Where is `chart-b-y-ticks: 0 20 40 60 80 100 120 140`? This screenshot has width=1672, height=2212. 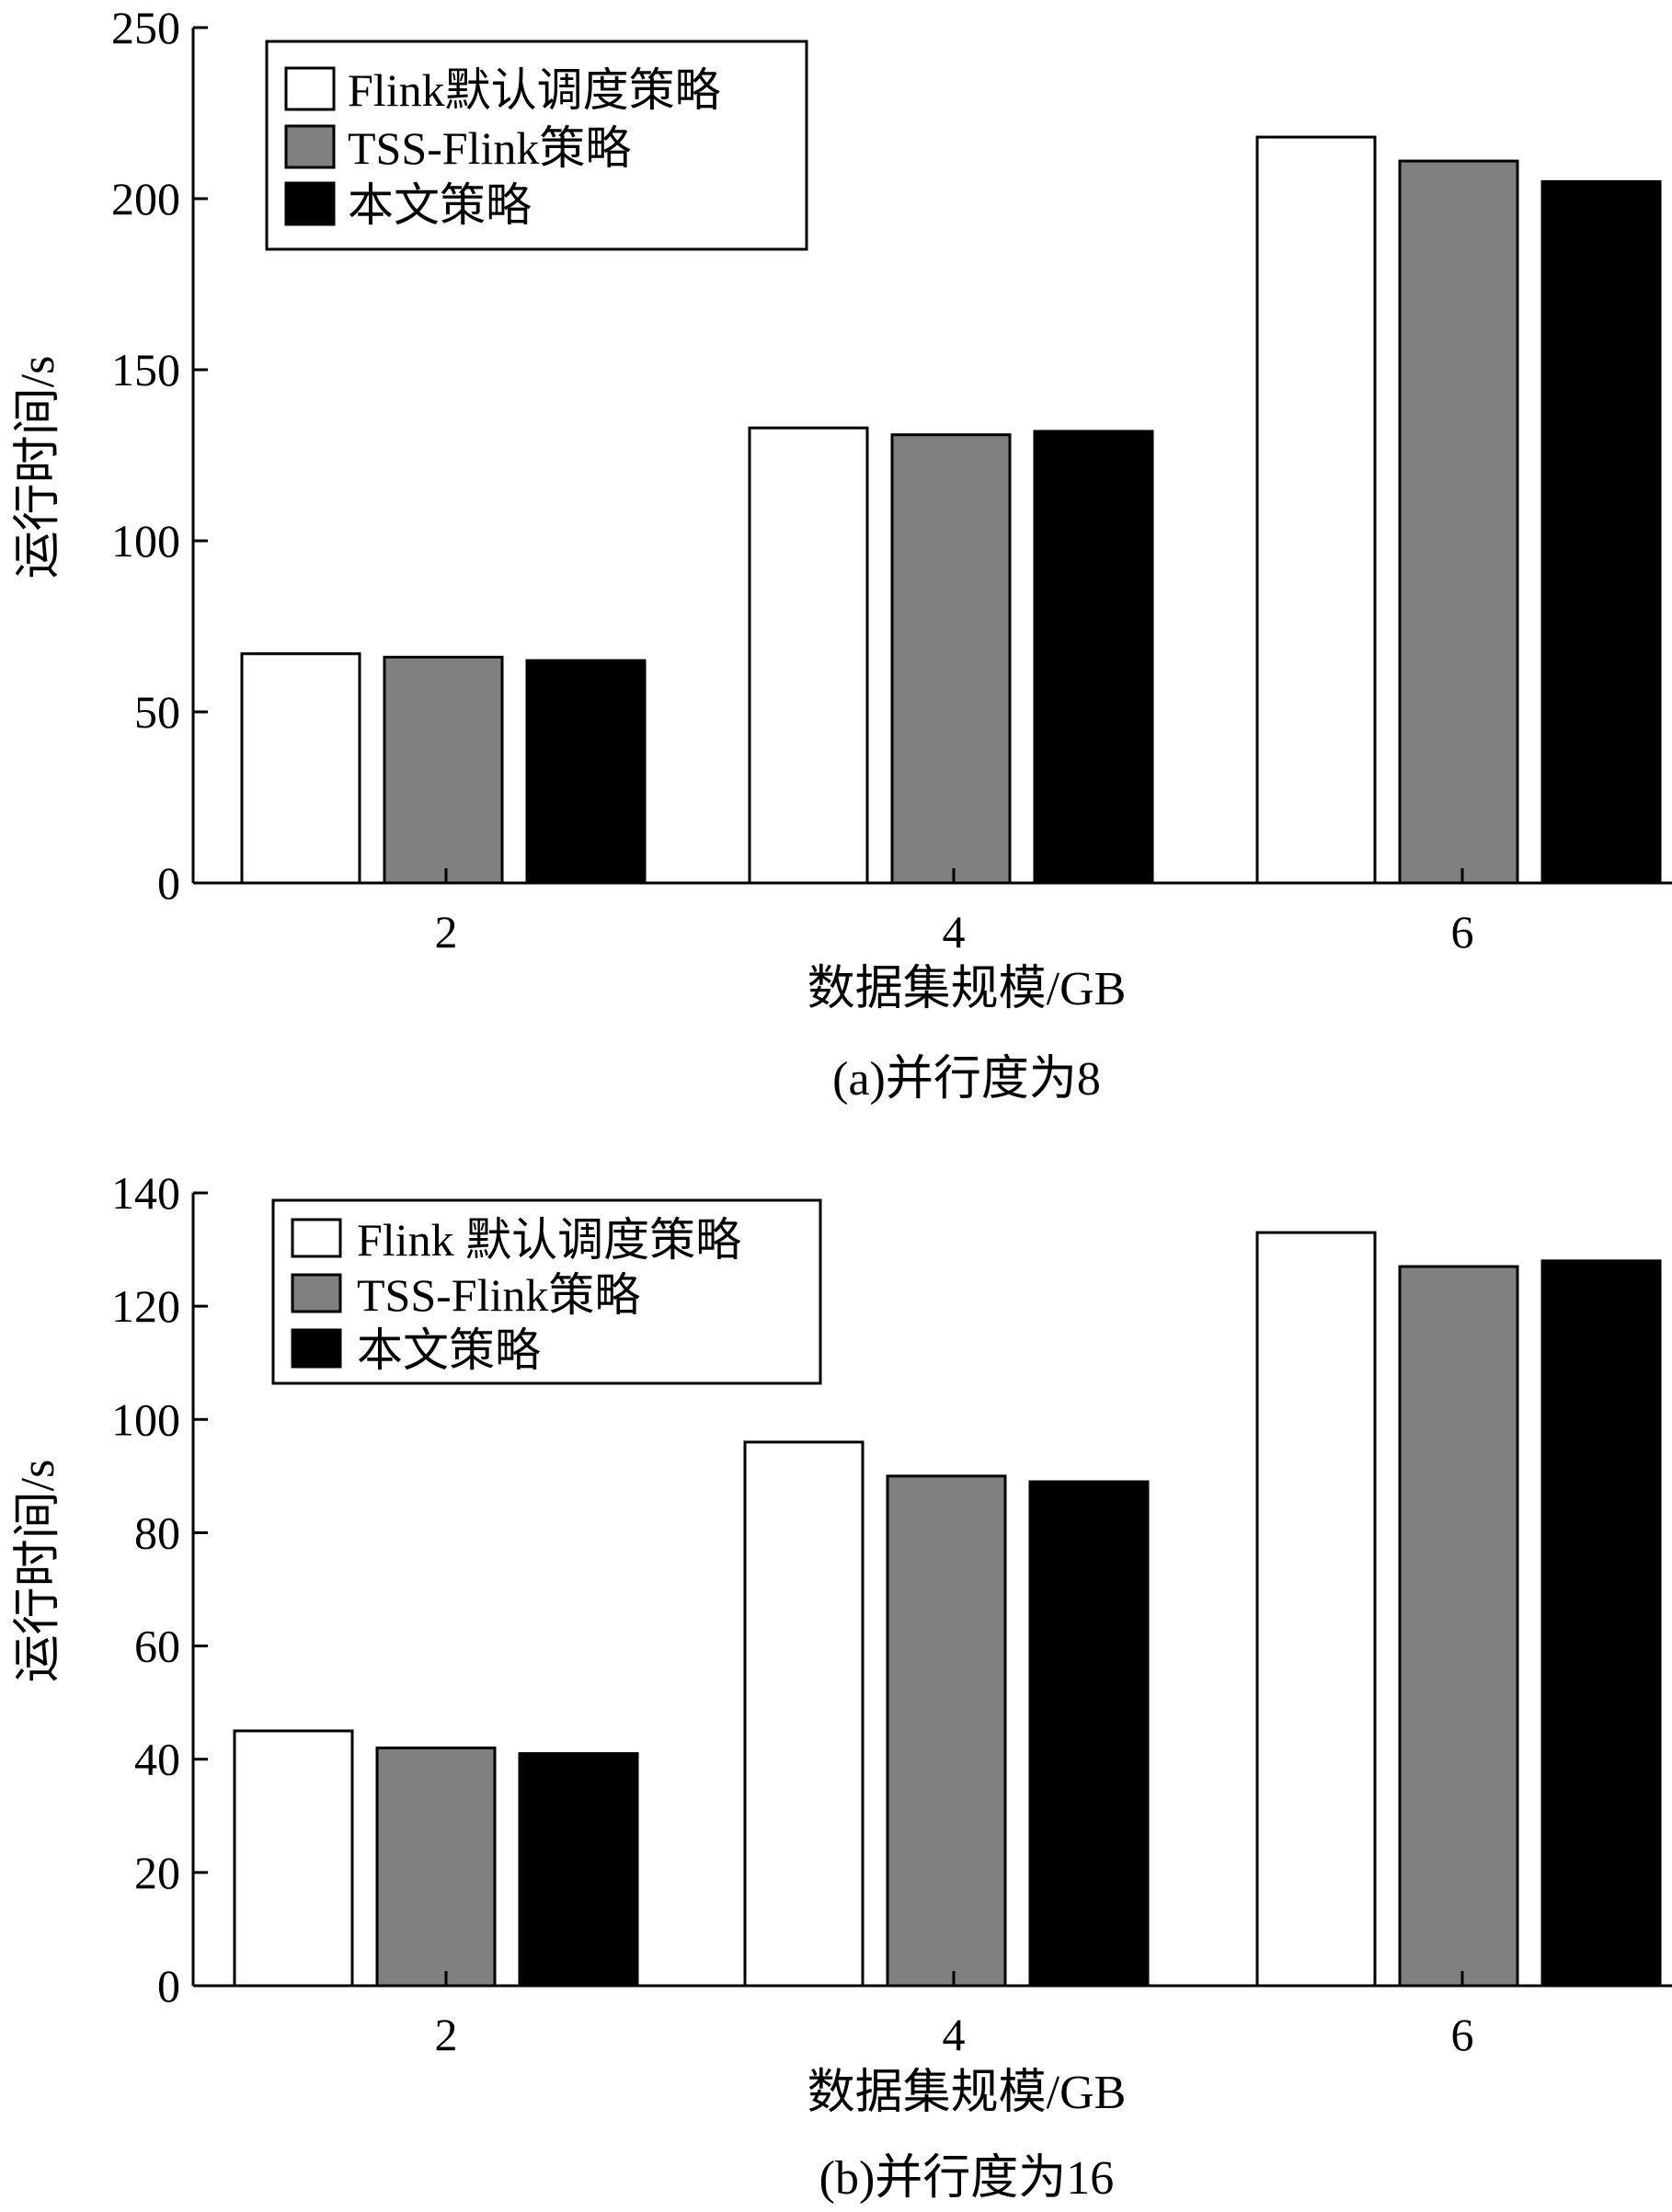
chart-b-y-ticks: 0 20 40 60 80 100 120 140 is located at coordinates (159, 1589).